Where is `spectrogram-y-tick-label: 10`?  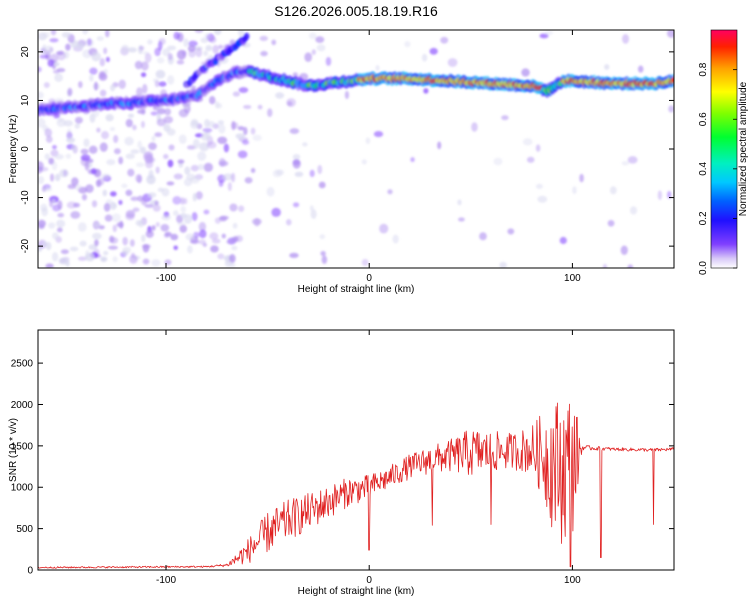
spectrogram-y-tick-label: 10 is located at coordinates (25, 100).